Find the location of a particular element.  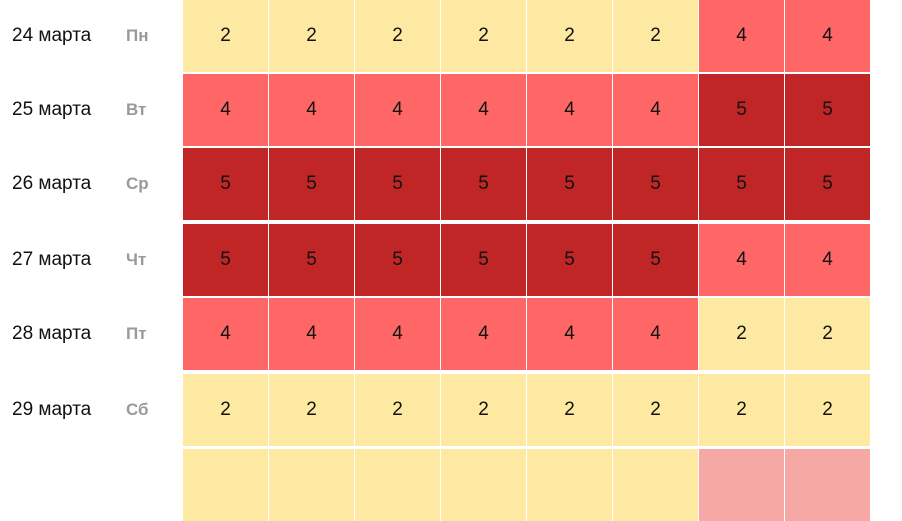

table-row: 28 марта Пт 4 4 4 4 4 4 2 2 is located at coordinates (451, 334).